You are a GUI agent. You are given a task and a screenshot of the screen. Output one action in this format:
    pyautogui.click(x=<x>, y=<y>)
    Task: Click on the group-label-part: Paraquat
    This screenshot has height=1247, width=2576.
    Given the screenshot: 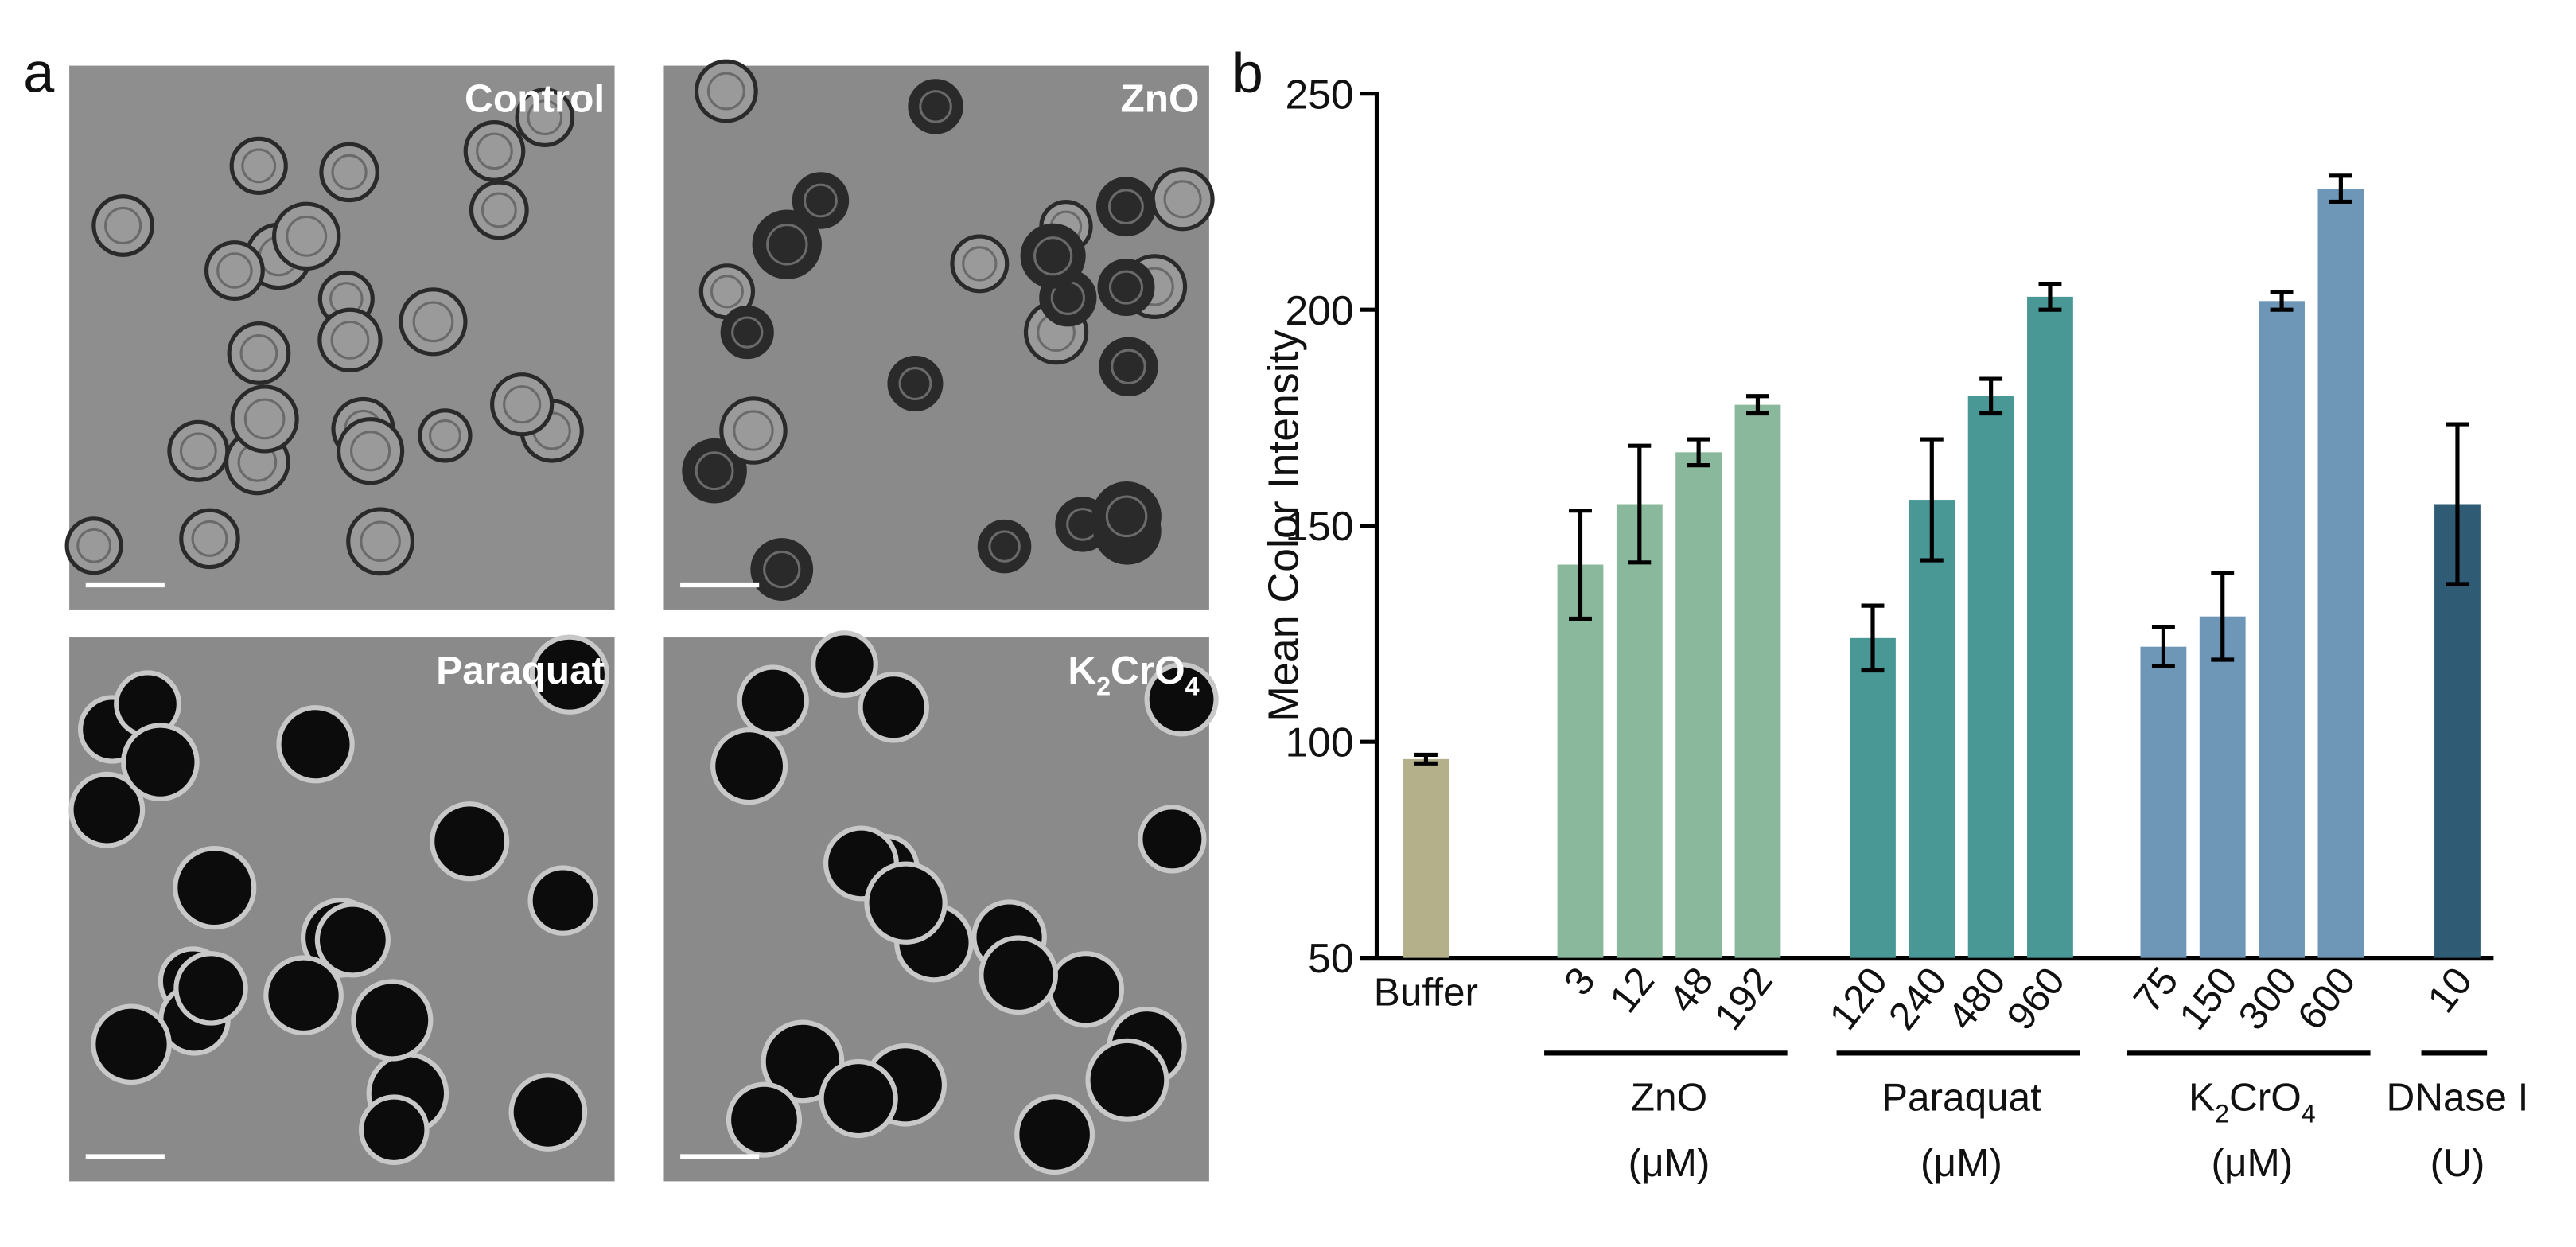 What is the action you would take?
    pyautogui.click(x=1961, y=1098)
    